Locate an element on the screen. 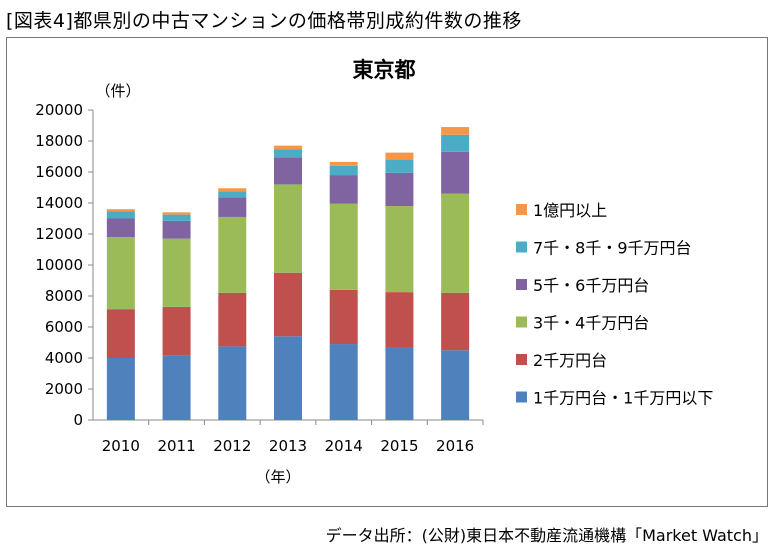 This screenshot has width=774, height=559. y-tick-label: 10000 is located at coordinates (59, 265).